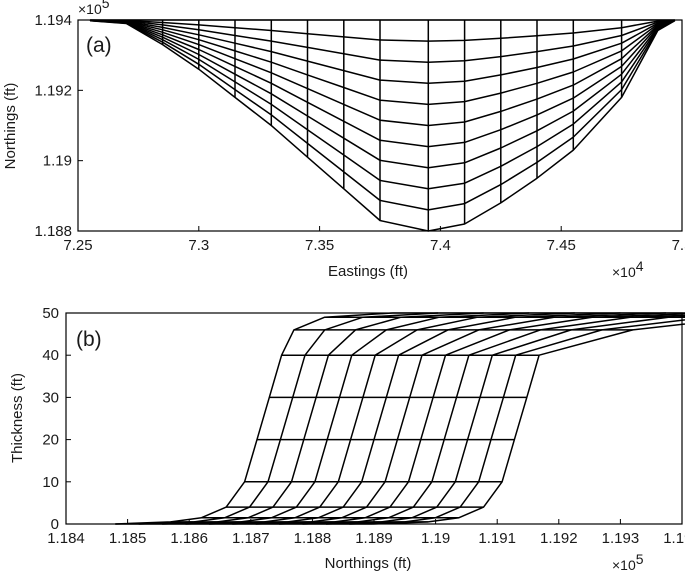 The width and height of the screenshot is (685, 577). Describe the element at coordinates (621, 538) in the screenshot. I see `panel-b-xtick-label: 1.193` at that location.